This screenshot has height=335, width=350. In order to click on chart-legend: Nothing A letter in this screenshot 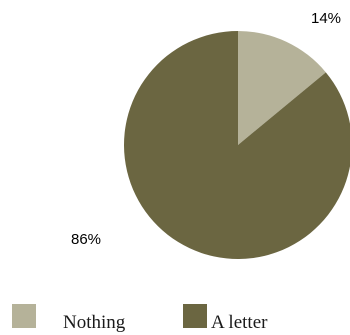, I will do `click(175, 317)`.